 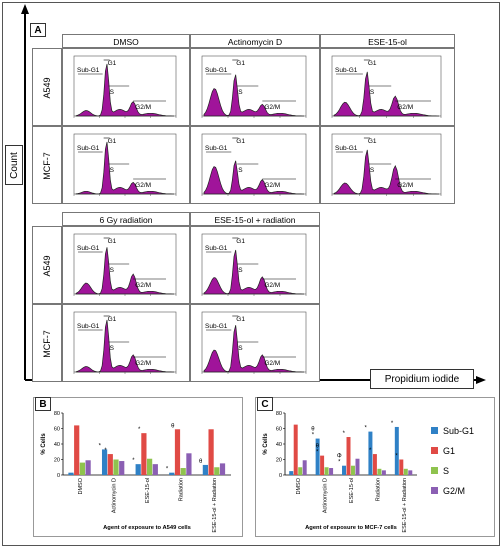 I want to click on row-header-a549-top: A549, so click(x=47, y=87).